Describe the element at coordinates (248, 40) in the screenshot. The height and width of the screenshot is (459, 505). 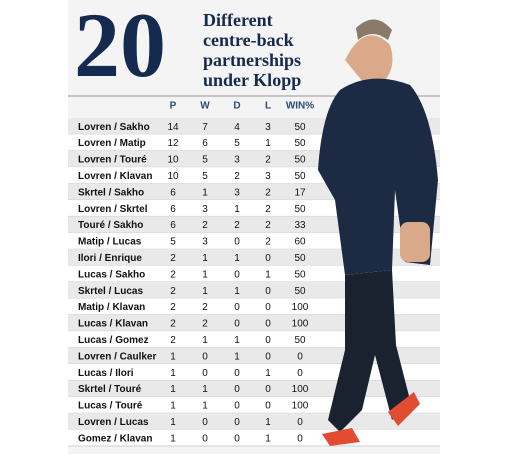
I see `title-line: centre-back` at that location.